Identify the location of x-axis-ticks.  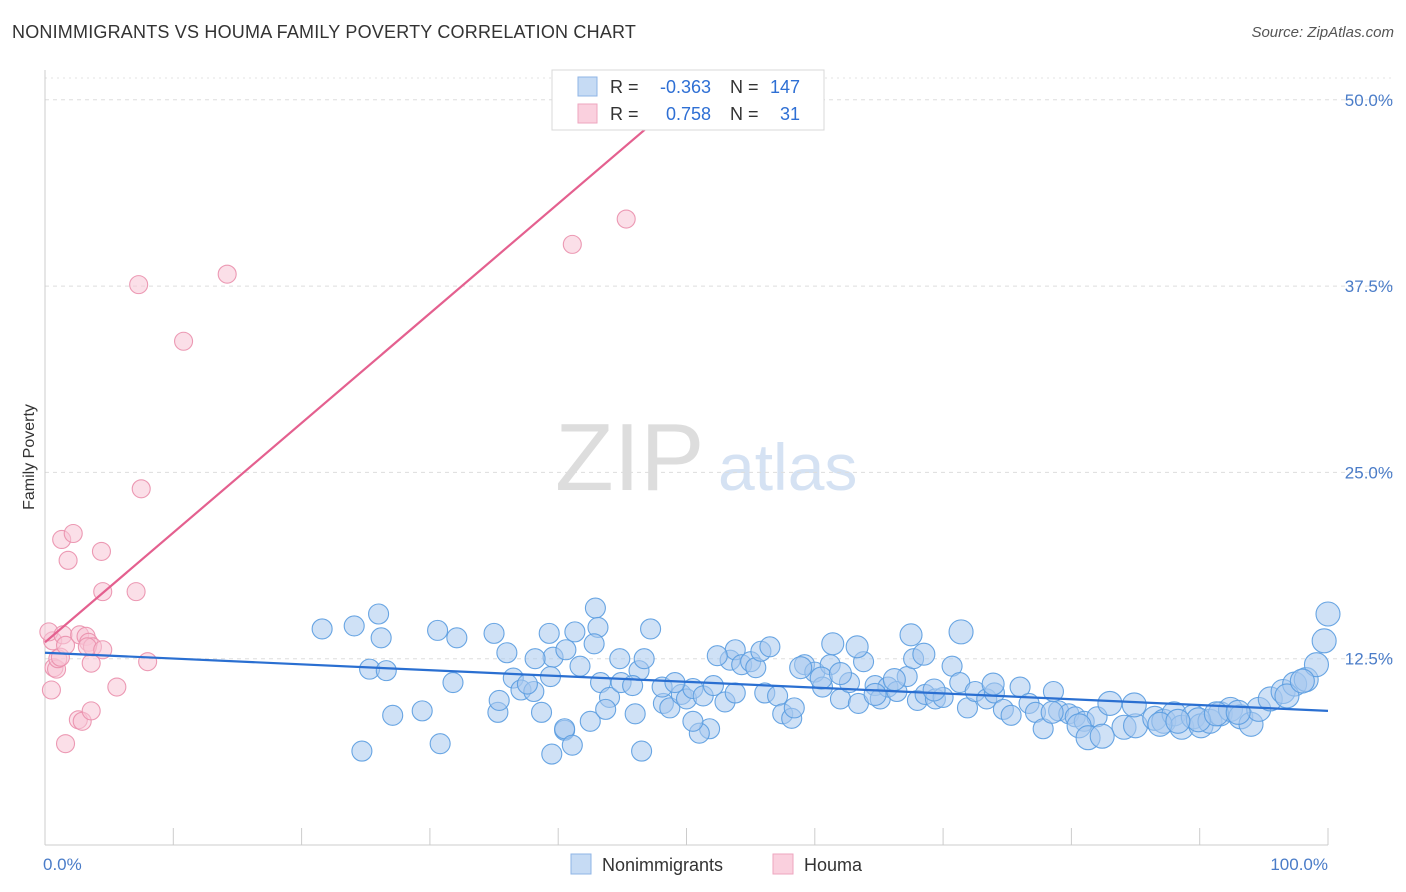
(686, 836).